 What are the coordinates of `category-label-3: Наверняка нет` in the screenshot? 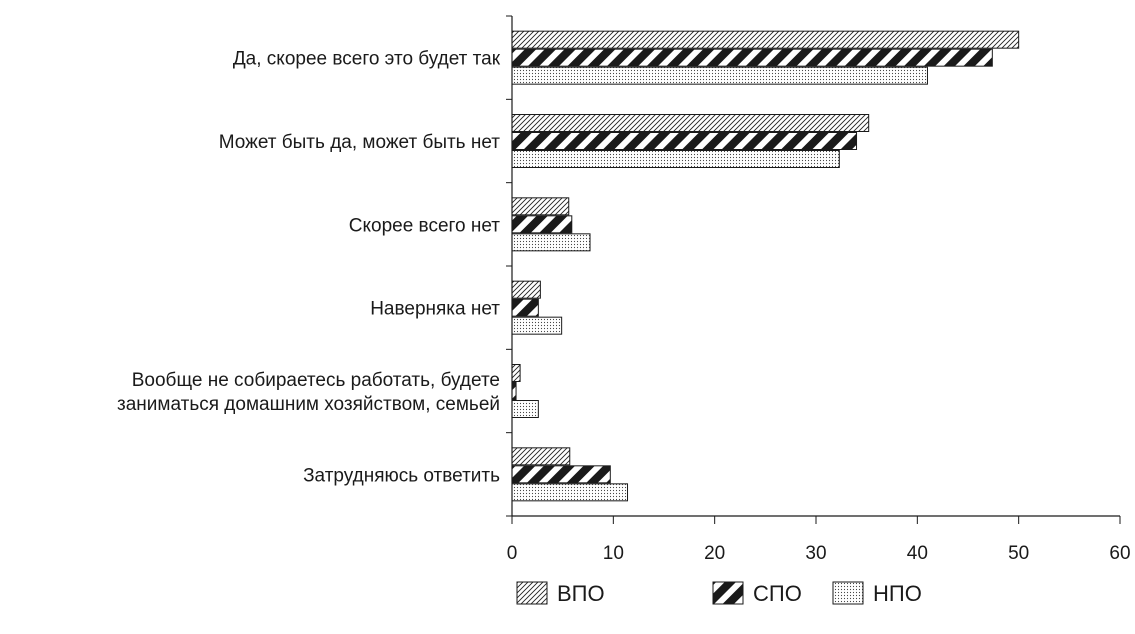 It's located at (435, 309).